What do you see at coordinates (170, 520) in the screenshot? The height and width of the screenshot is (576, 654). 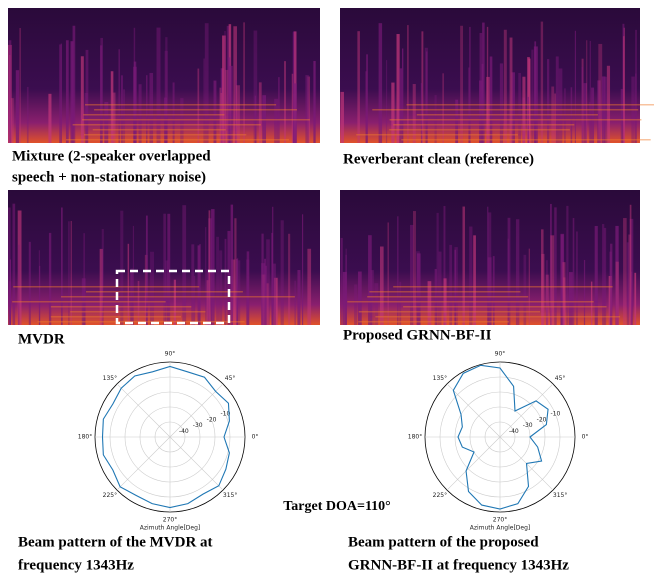 I see `theta-tick-label: 270°` at bounding box center [170, 520].